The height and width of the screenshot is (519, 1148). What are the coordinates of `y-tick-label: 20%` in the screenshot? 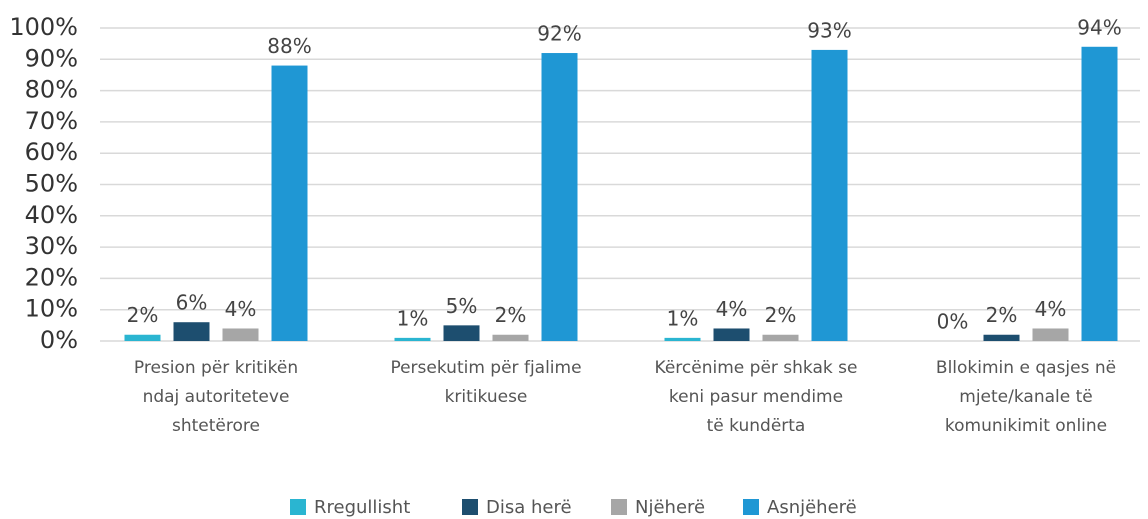 It's located at (51, 277).